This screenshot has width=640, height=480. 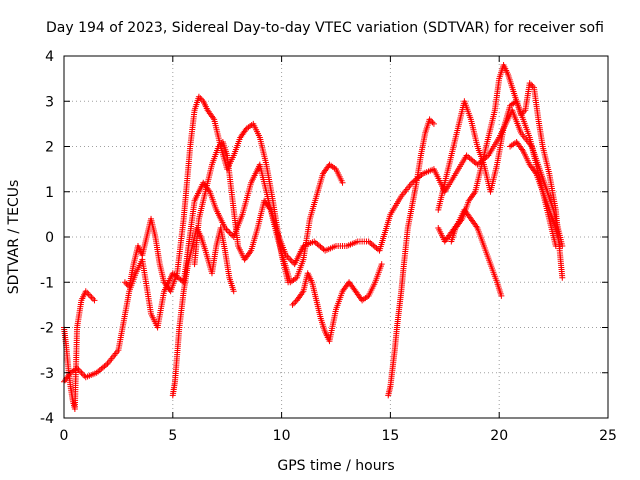 What do you see at coordinates (47, 283) in the screenshot?
I see `y-tick-label: -1` at bounding box center [47, 283].